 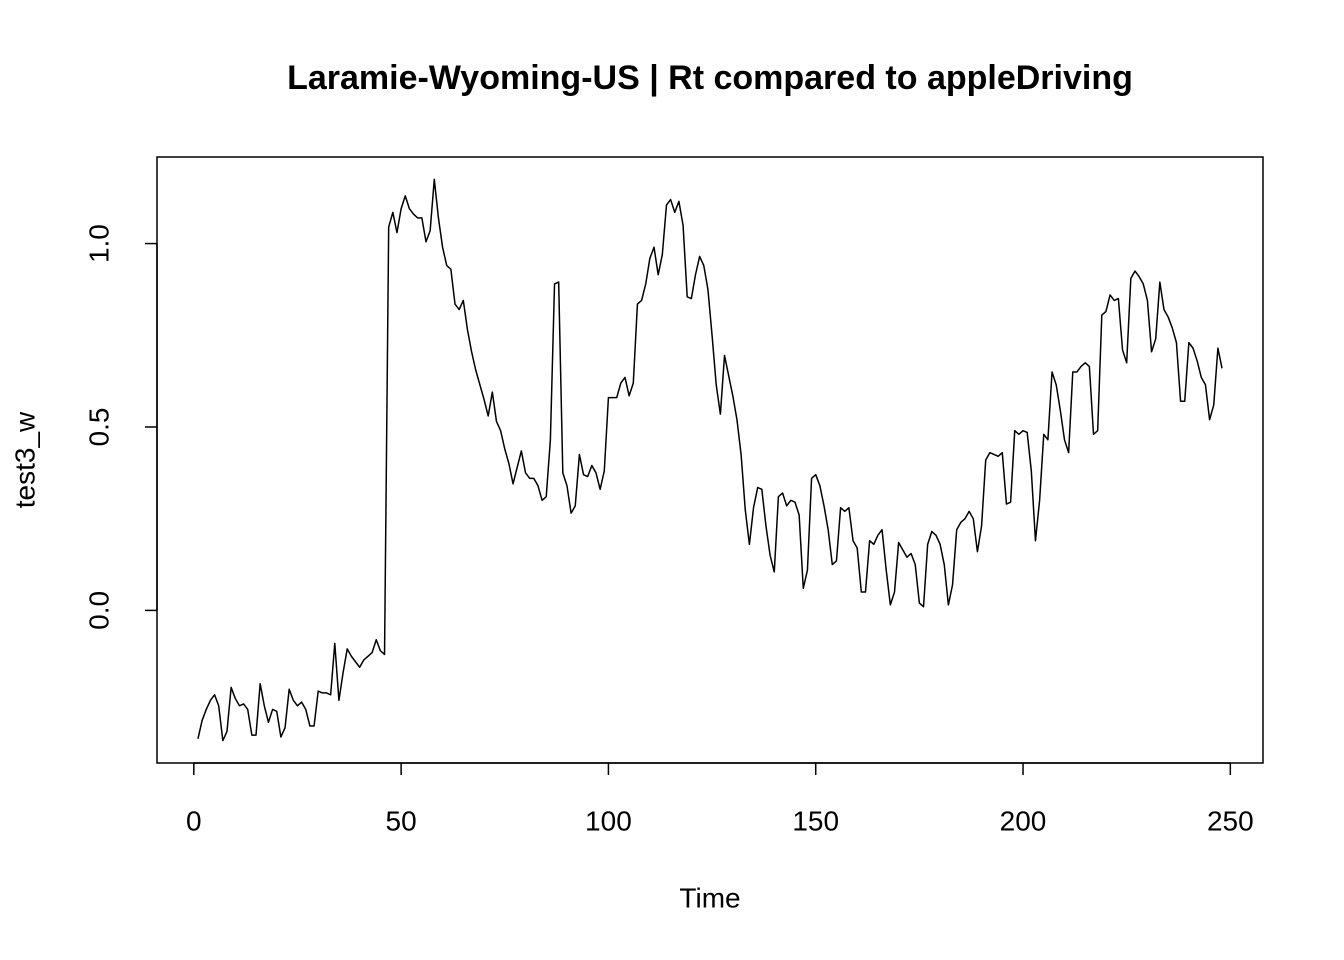 What do you see at coordinates (401, 820) in the screenshot?
I see `x-tick-label: 50` at bounding box center [401, 820].